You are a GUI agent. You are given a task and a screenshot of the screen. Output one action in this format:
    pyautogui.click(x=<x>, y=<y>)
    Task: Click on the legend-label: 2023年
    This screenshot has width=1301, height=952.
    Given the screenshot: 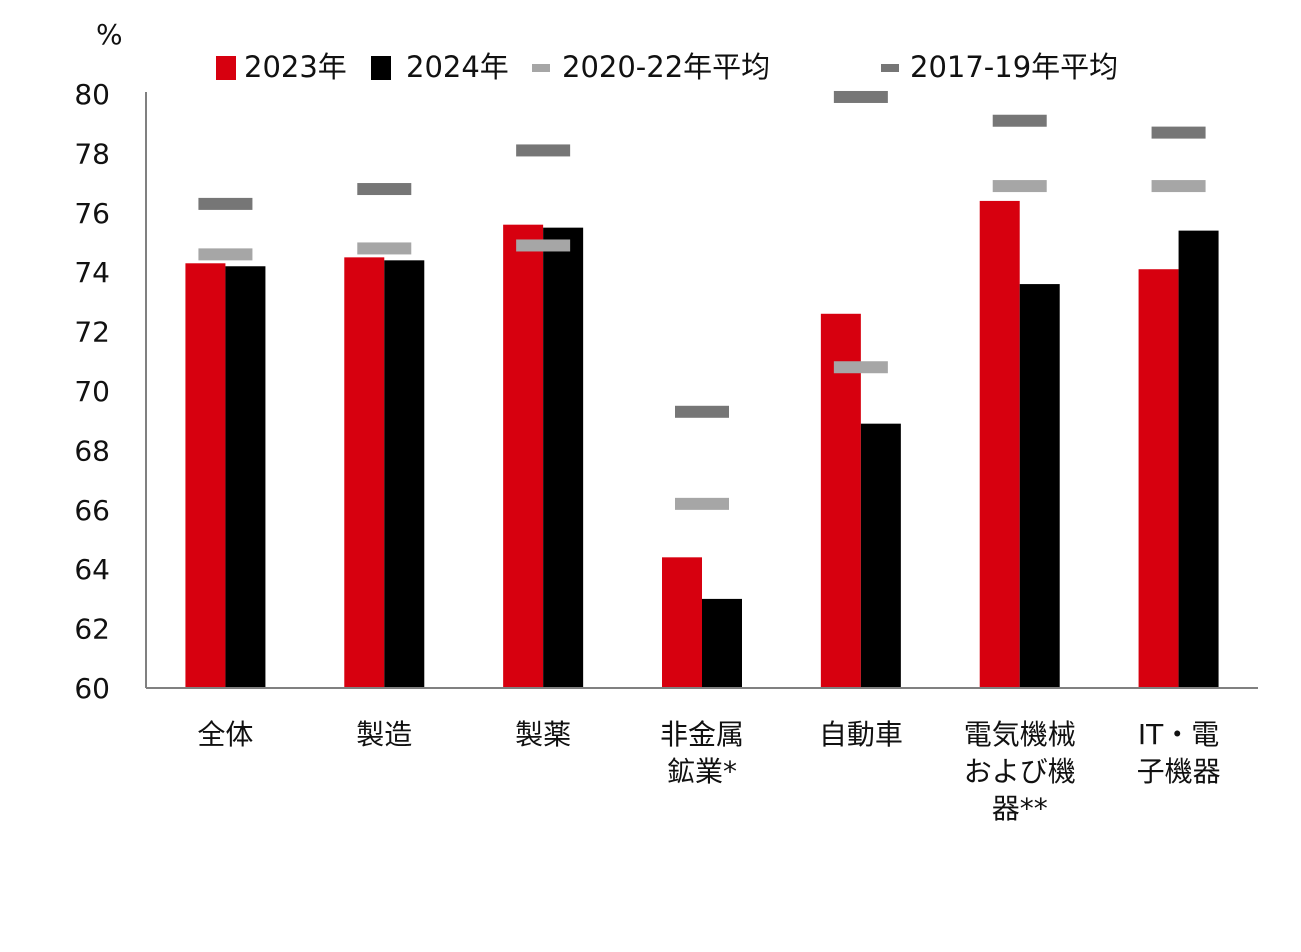 What is the action you would take?
    pyautogui.click(x=295, y=67)
    